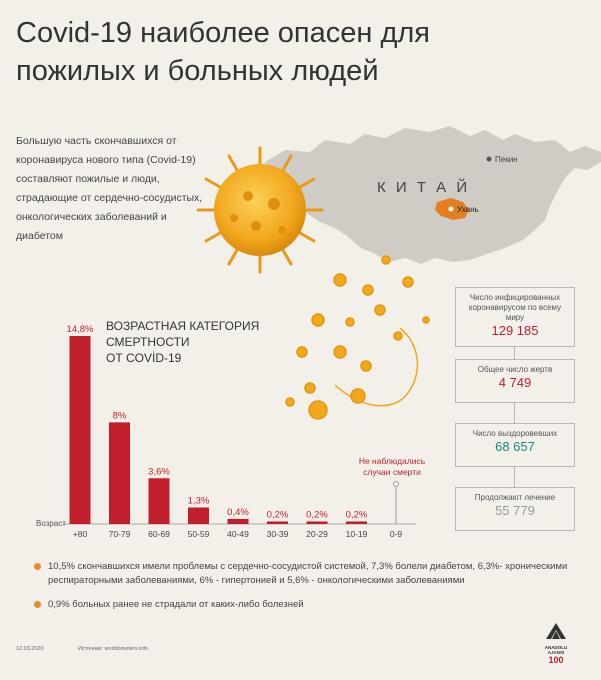 Image resolution: width=601 pixels, height=680 pixels. I want to click on deaths-stat: Общее число жертв 4 749, so click(515, 381).